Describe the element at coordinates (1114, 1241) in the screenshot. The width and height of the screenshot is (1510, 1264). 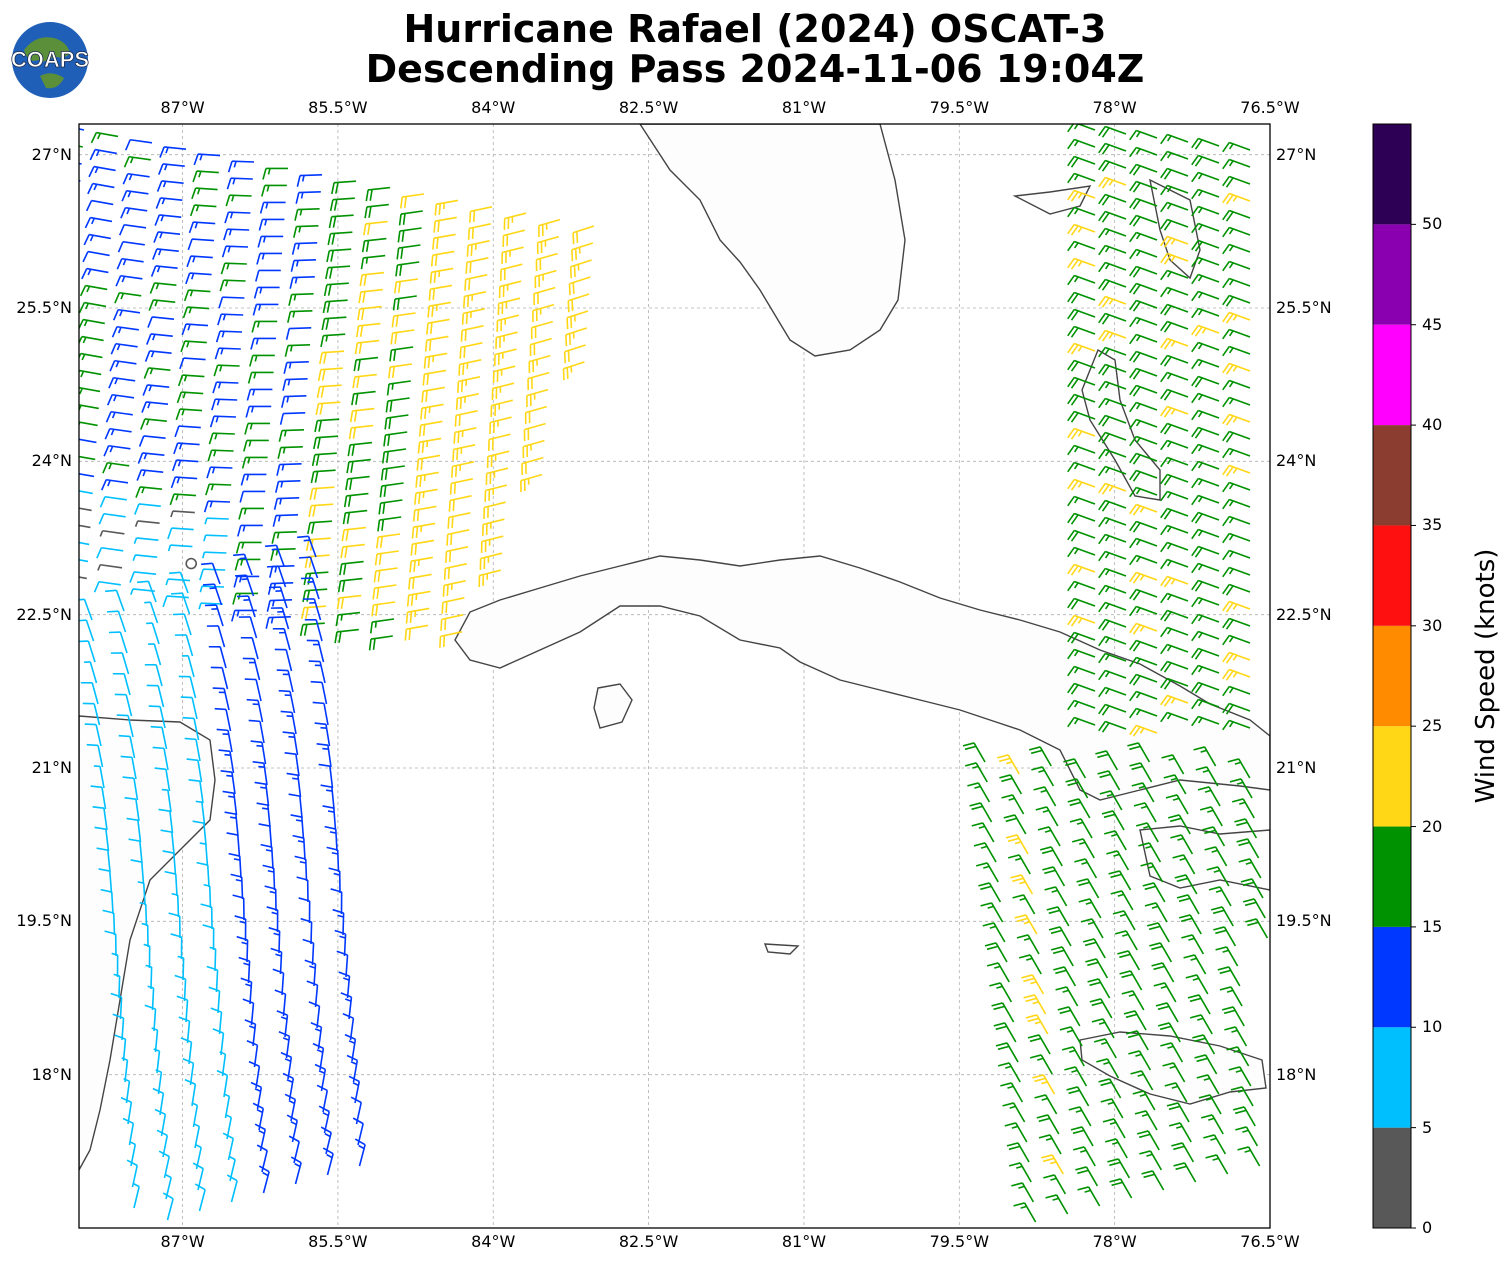
I see `lon-tick-label-bottom: 78°W` at that location.